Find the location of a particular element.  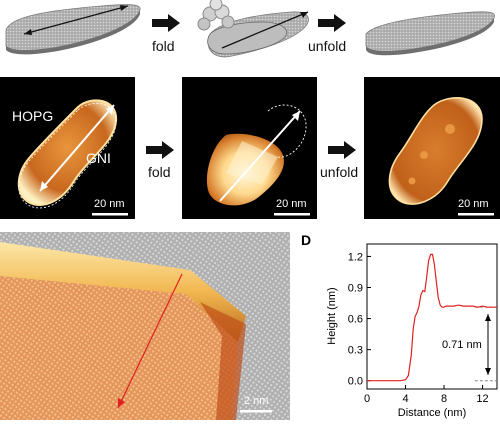

y-tick-label: 0.3 is located at coordinates (355, 351).